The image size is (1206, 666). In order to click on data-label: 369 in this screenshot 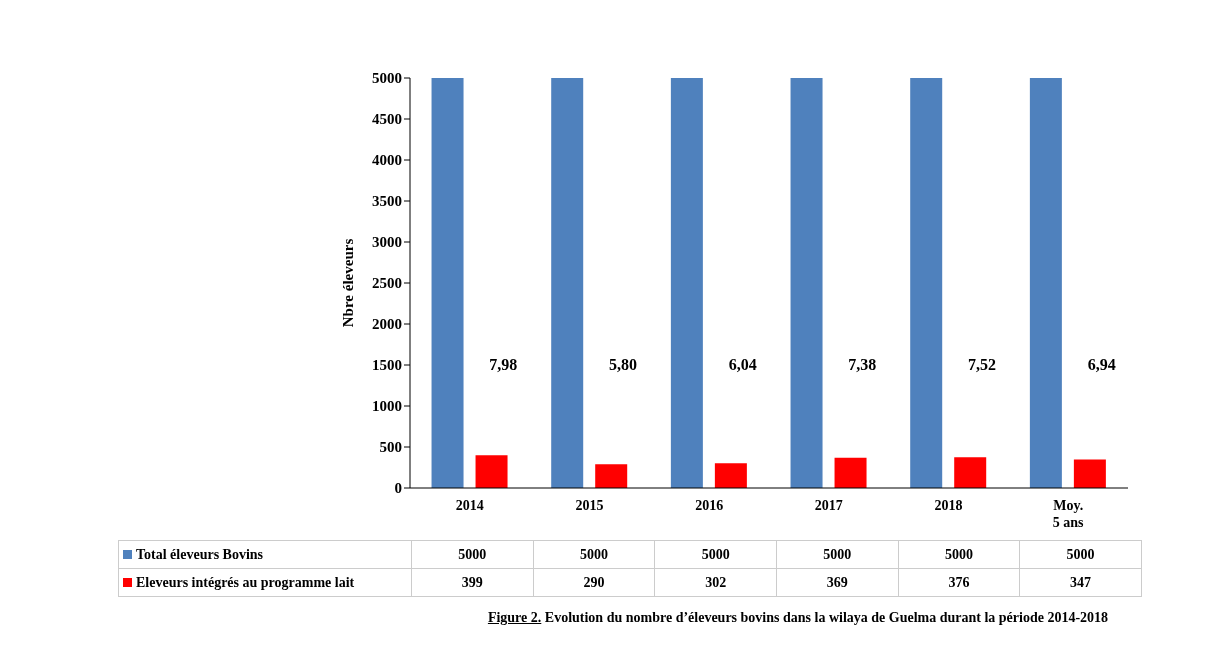, I will do `click(837, 582)`.